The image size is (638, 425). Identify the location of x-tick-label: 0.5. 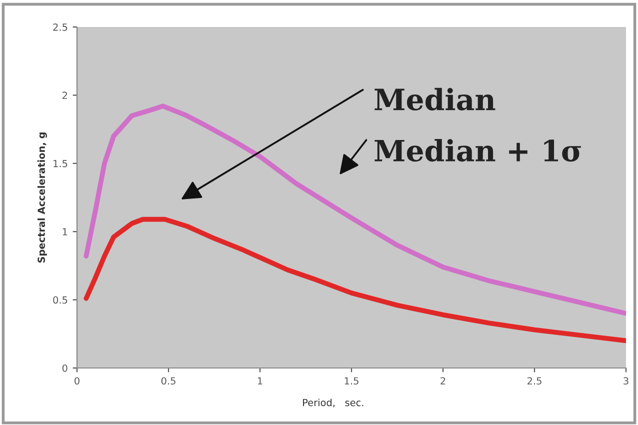
(168, 381).